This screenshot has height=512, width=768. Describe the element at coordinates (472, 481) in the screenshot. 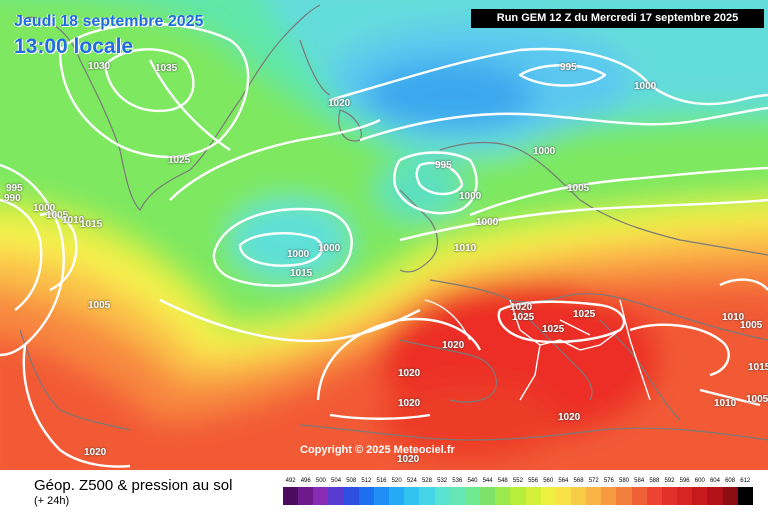

I see `color-scale-tick-label: 540` at that location.